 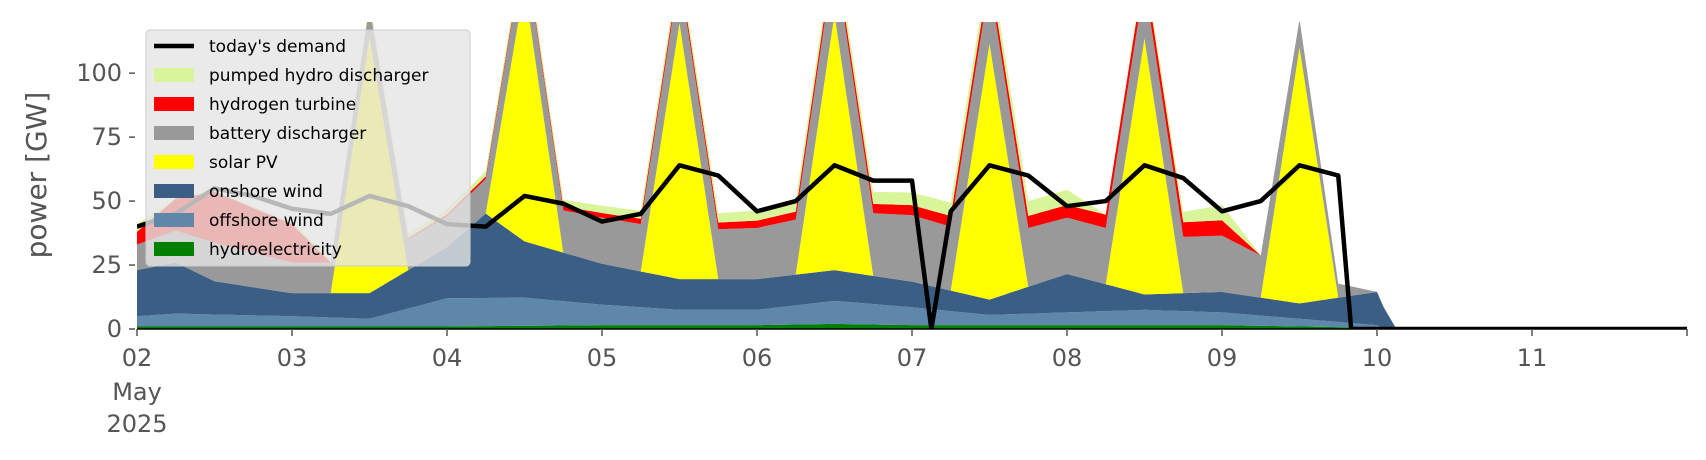 I want to click on legend-label: pumped hydro discharger, so click(x=318, y=76).